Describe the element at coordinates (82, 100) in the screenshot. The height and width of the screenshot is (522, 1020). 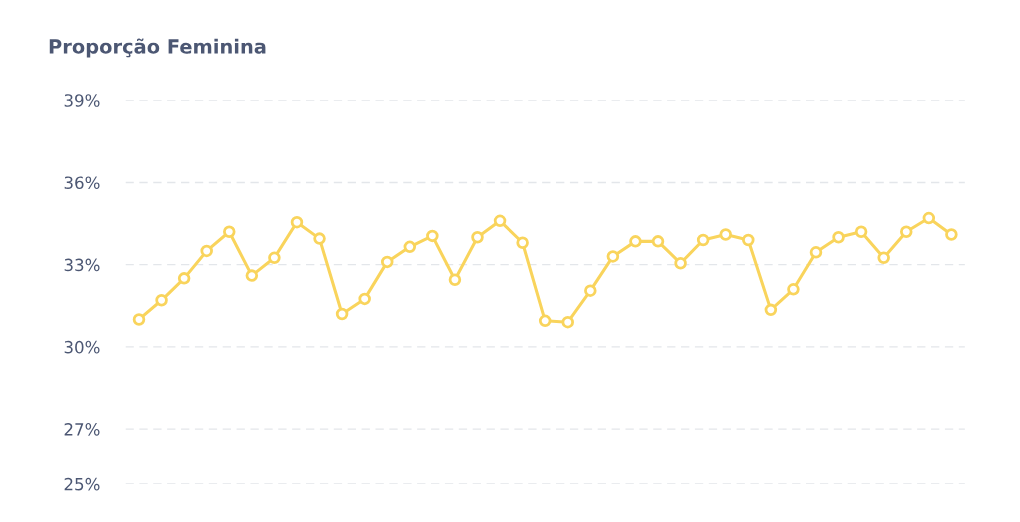
I see `y-tick-label: 39%` at that location.